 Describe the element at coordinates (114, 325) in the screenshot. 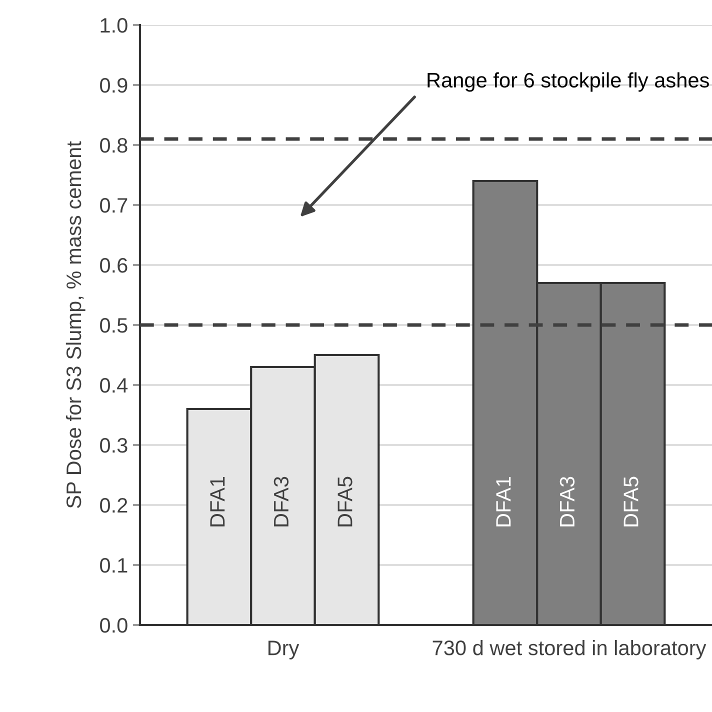

I see `y-tick-label: 0.5` at that location.